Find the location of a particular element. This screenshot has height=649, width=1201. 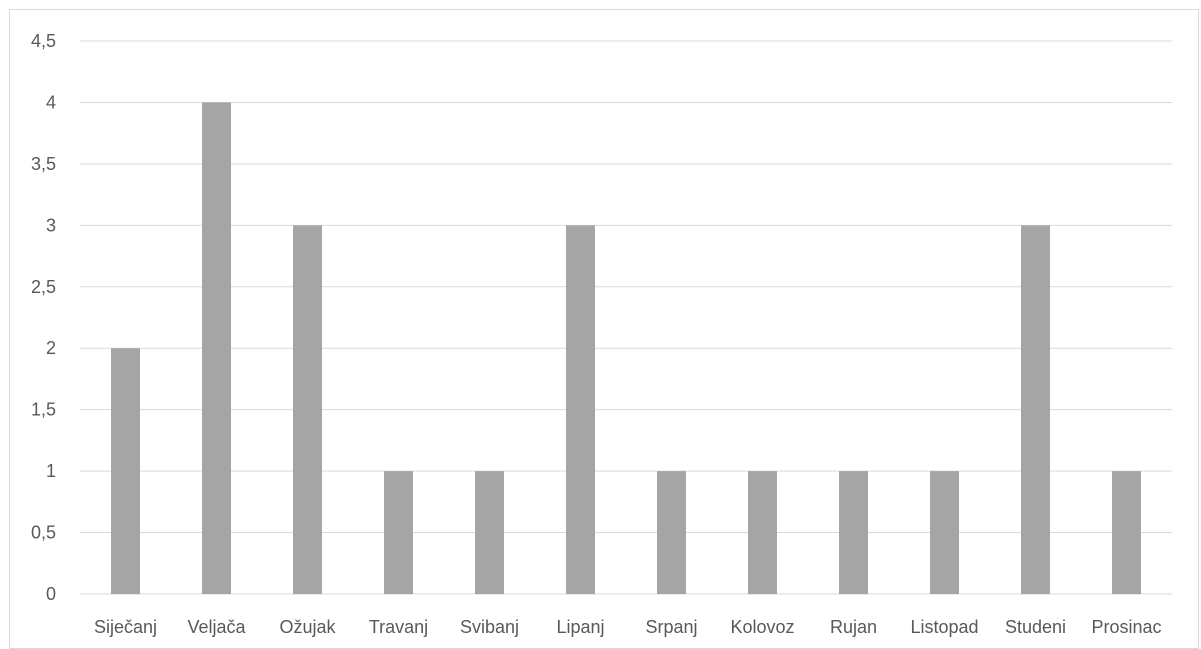

x-category-label: Srpanj is located at coordinates (671, 627).